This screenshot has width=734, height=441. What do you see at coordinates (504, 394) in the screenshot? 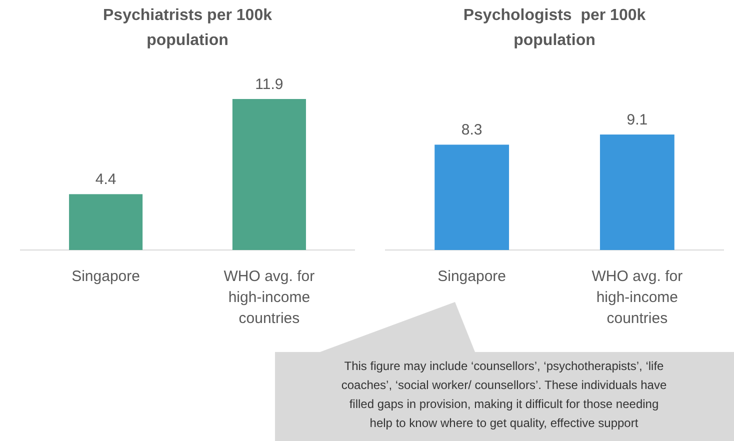
I see `text: This figure may include ‘counsellors’, ‘psychotherapists’, ‘life coaches’, ‘social worker/ counsellors’. These individuals have filled gaps in provision, making it difficult for those needing help to know where to get quality, effective support` at bounding box center [504, 394].